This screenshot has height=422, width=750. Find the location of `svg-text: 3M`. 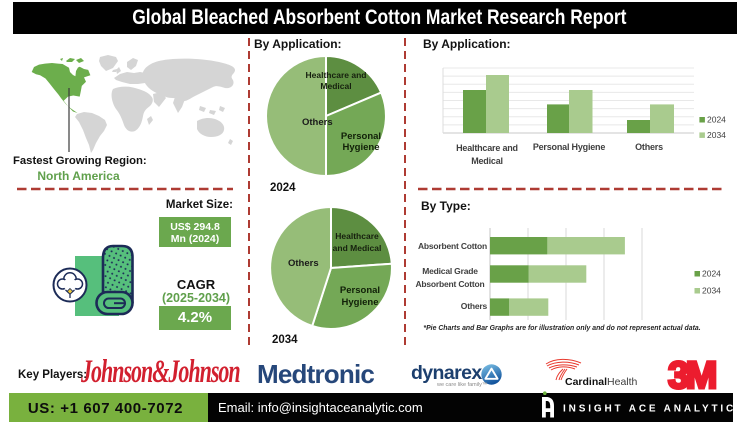

svg-text: 3M is located at coordinates (692, 374).